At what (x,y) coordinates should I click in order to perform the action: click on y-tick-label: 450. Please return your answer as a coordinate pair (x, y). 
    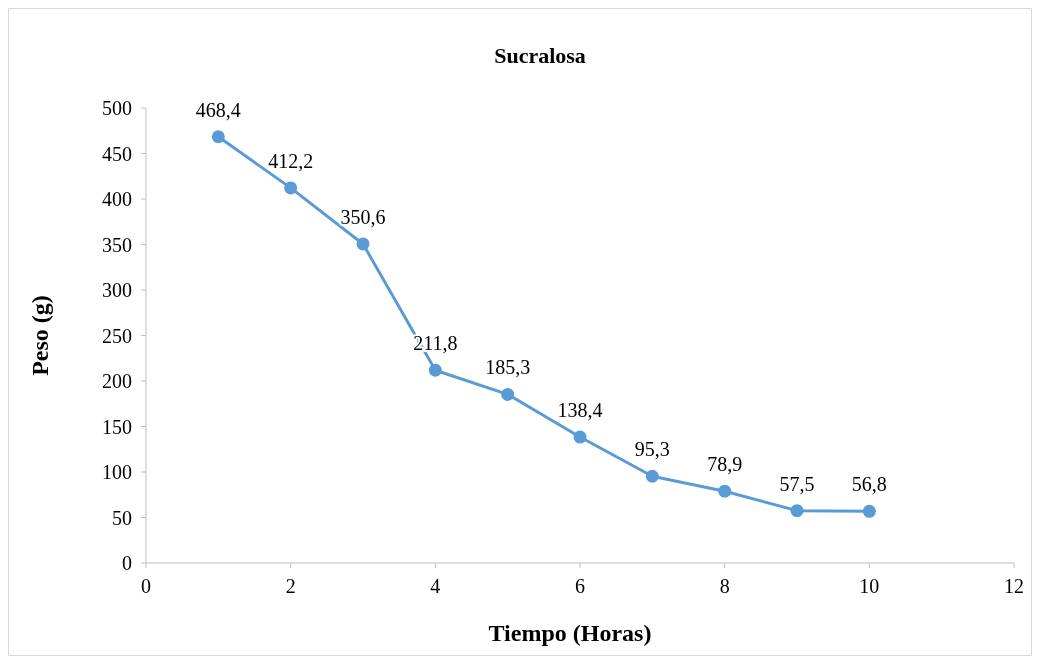
    Looking at the image, I should click on (117, 153).